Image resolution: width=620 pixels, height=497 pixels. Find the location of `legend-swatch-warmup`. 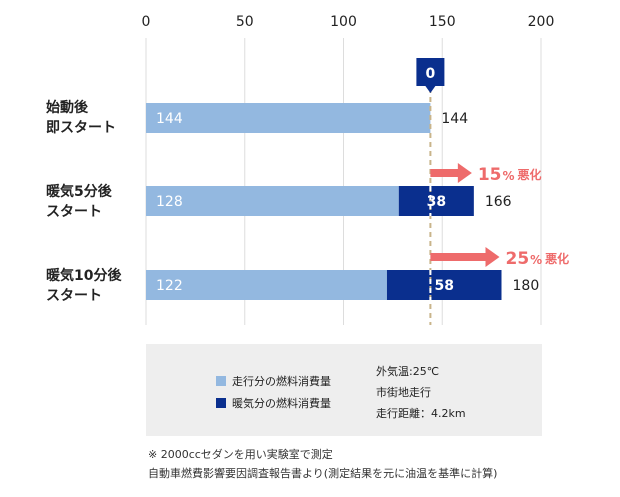

legend-swatch-warmup is located at coordinates (221, 403).